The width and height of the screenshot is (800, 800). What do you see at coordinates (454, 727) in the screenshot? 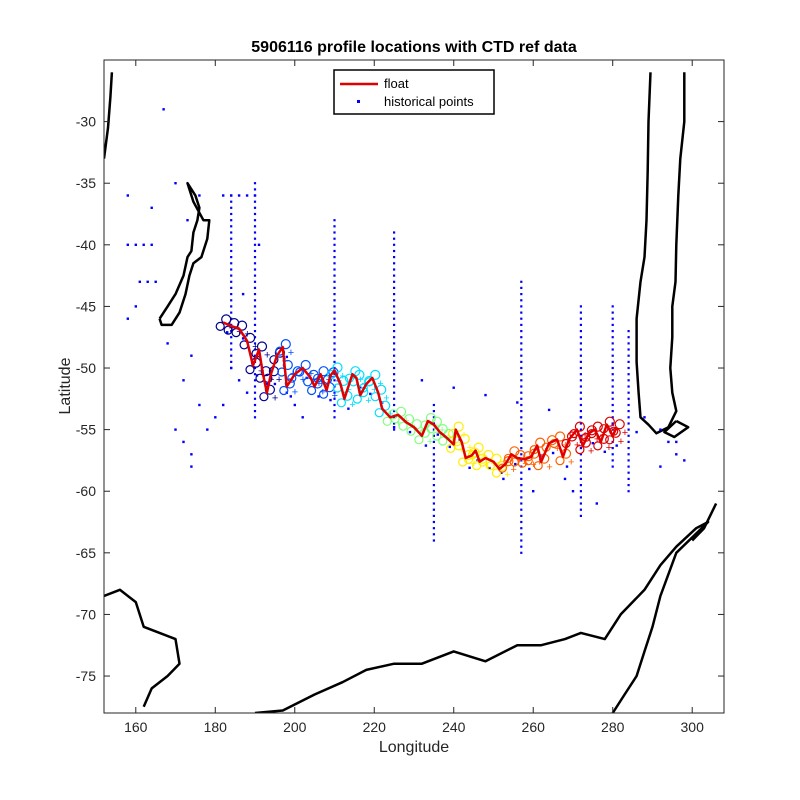
I see `x-tick-label: 240` at bounding box center [454, 727].